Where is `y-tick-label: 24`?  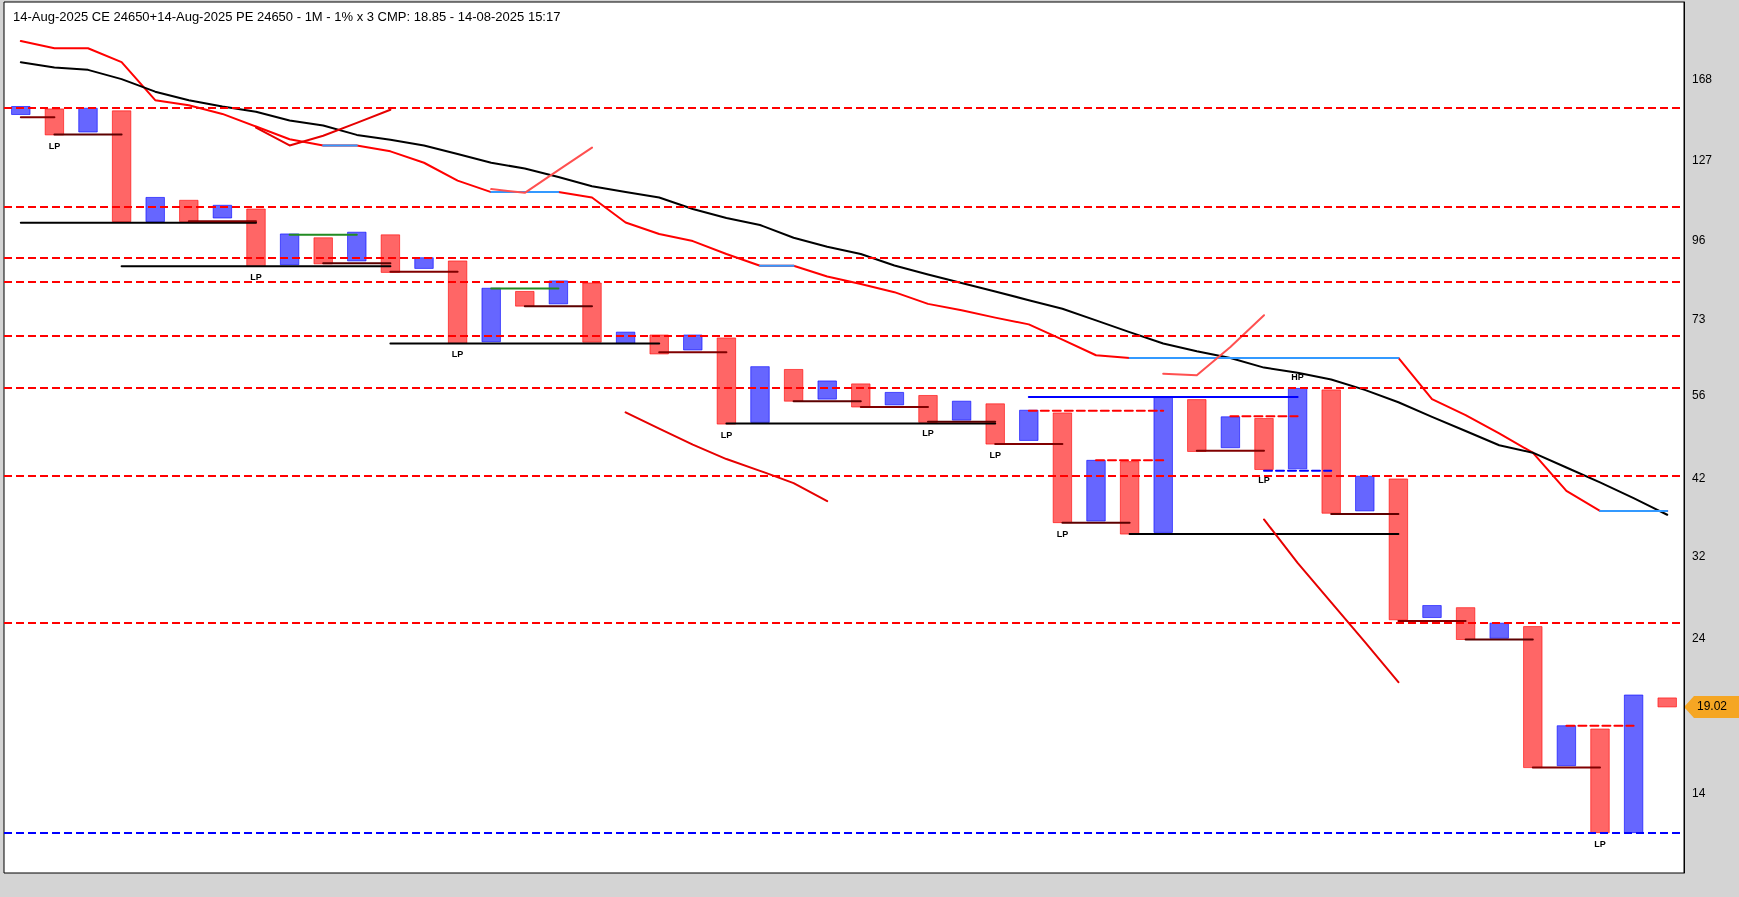 y-tick-label: 24 is located at coordinates (1699, 638).